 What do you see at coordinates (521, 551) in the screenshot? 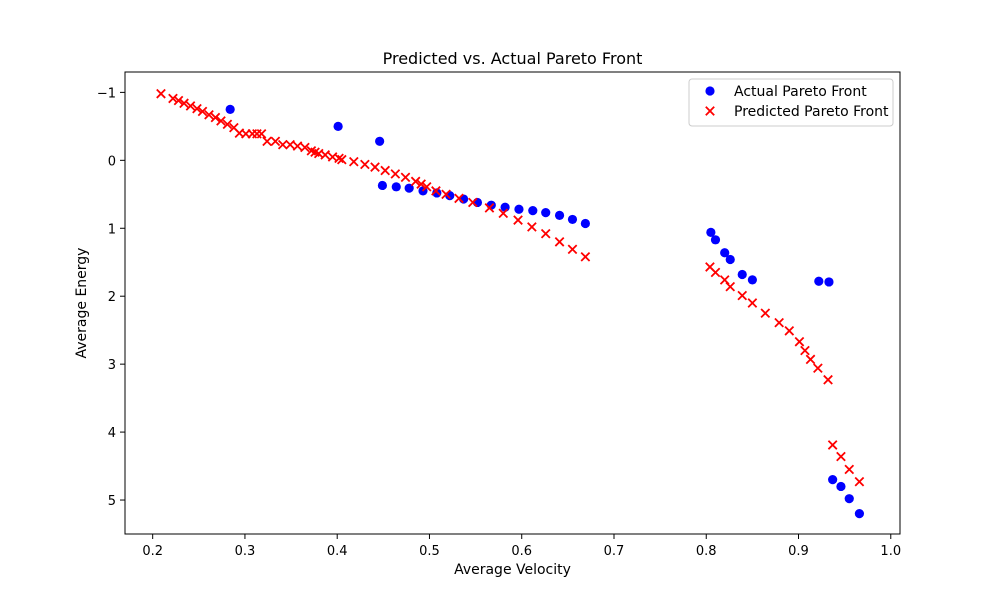
I see `x-tick-label: 0.6` at bounding box center [521, 551].